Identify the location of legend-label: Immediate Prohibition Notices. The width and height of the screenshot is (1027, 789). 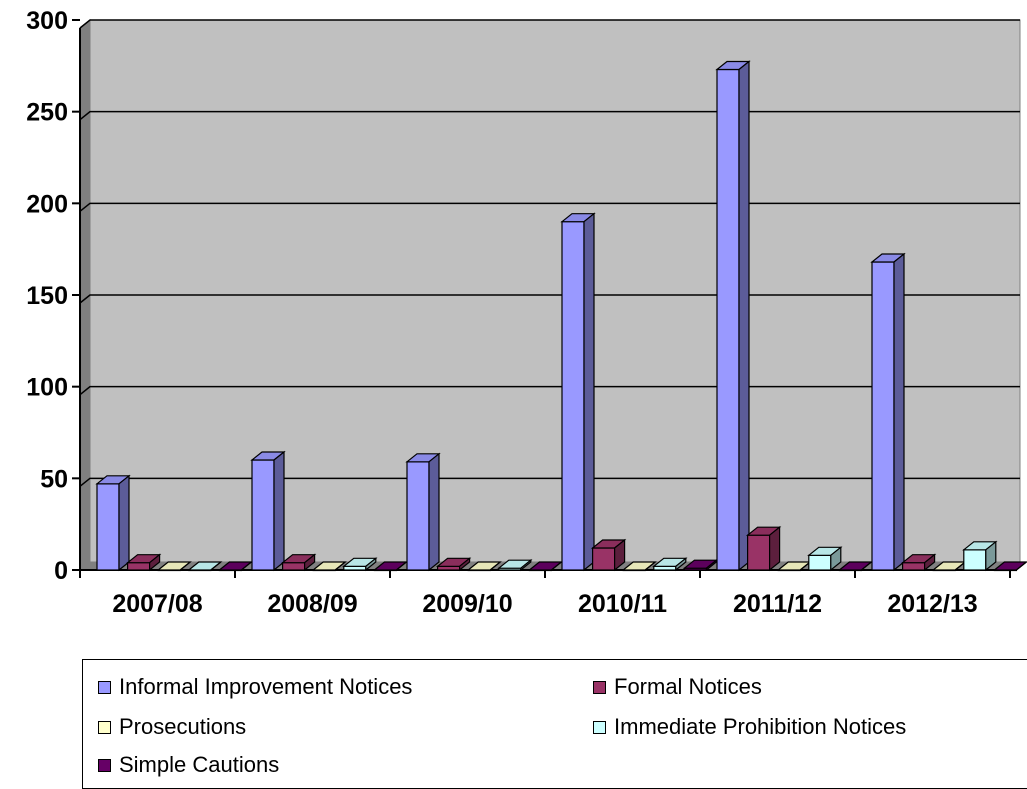
(760, 726).